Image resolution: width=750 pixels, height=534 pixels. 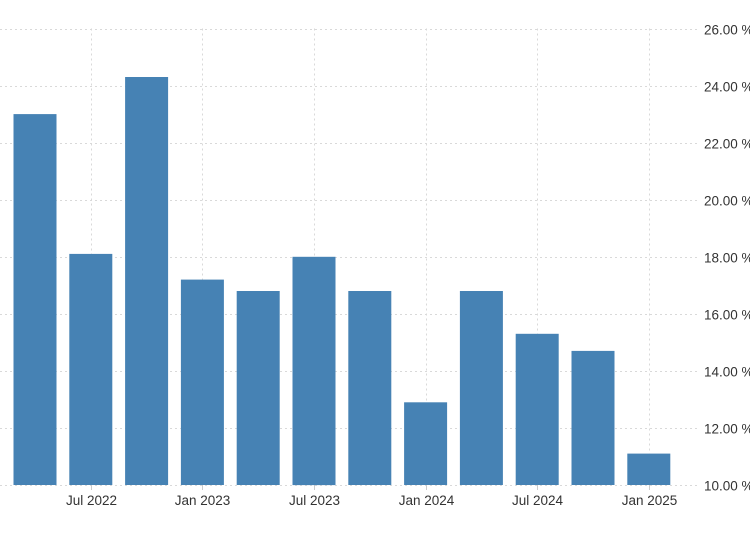 What do you see at coordinates (727, 372) in the screenshot?
I see `y-tick-label: 14.00 %` at bounding box center [727, 372].